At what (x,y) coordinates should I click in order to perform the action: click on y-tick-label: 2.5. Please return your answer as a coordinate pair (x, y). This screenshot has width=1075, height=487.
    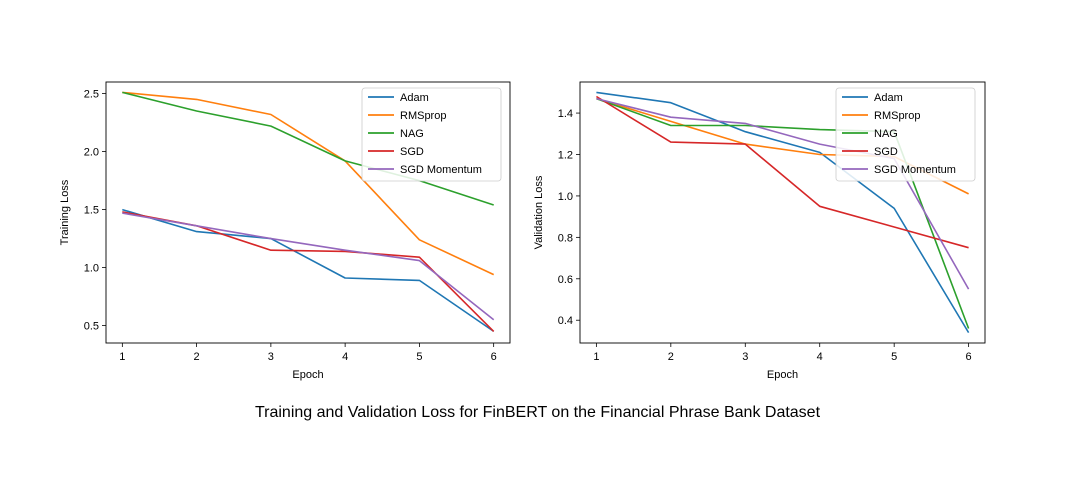
    Looking at the image, I should click on (91, 95).